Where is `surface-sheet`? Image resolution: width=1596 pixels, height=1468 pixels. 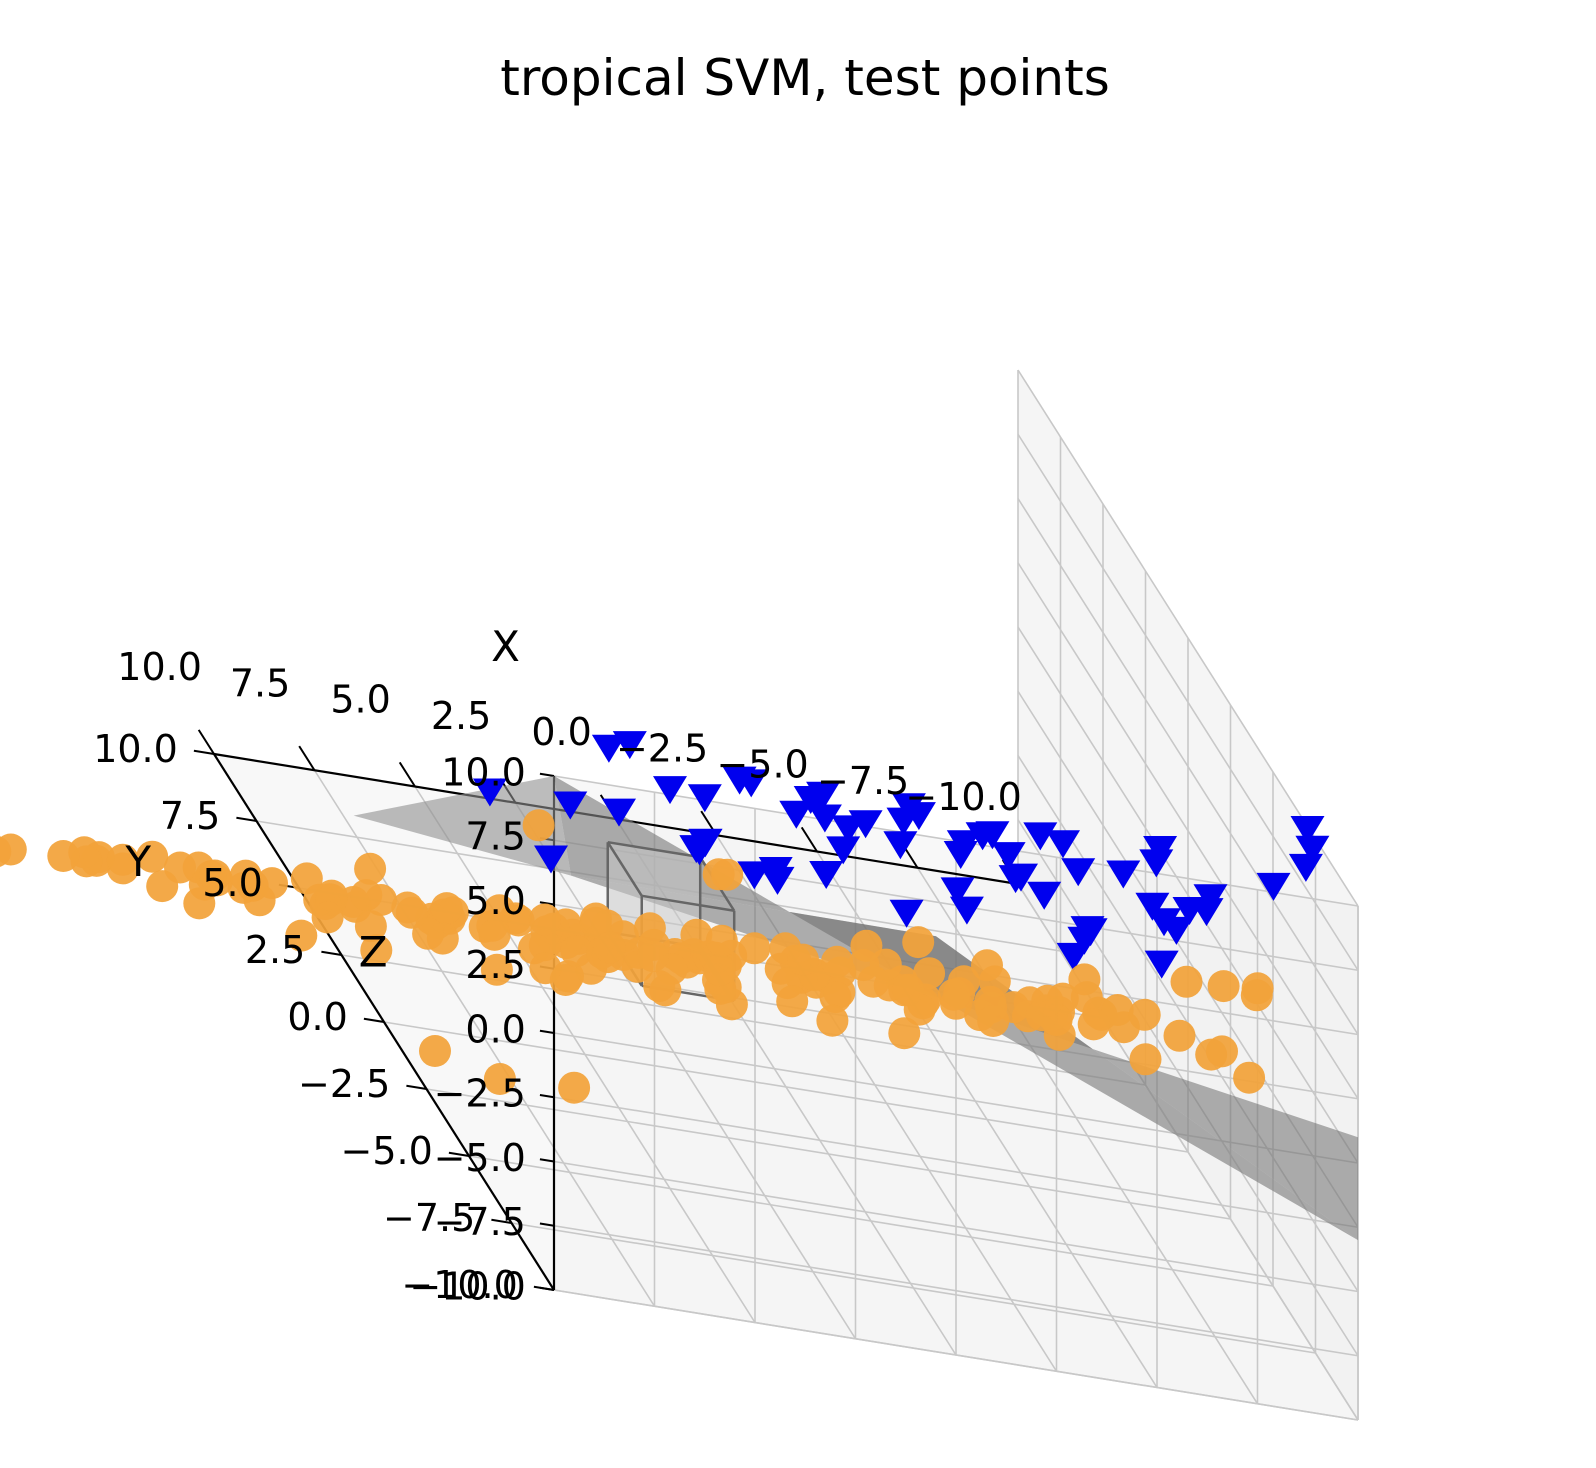 surface-sheet is located at coordinates (462, 826).